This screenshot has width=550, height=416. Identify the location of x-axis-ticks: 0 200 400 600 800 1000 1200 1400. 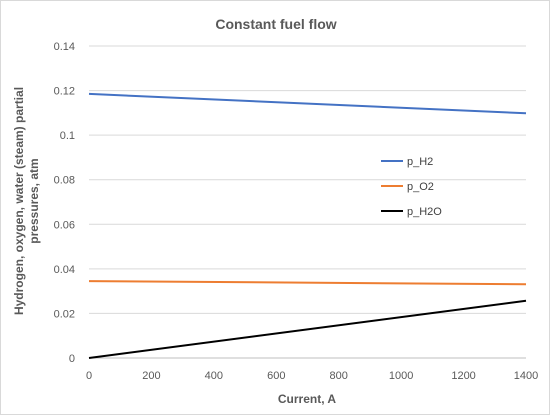
(312, 376).